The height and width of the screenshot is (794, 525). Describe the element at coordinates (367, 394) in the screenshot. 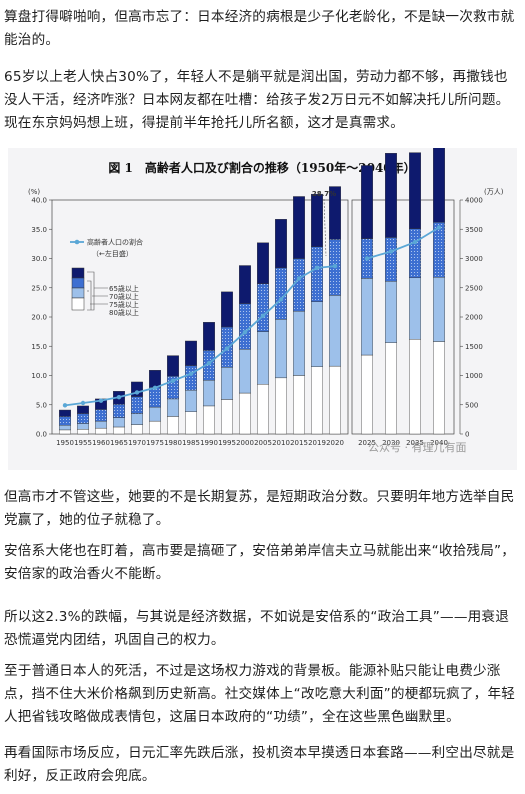

I see `bar-80-plus-2025` at that location.